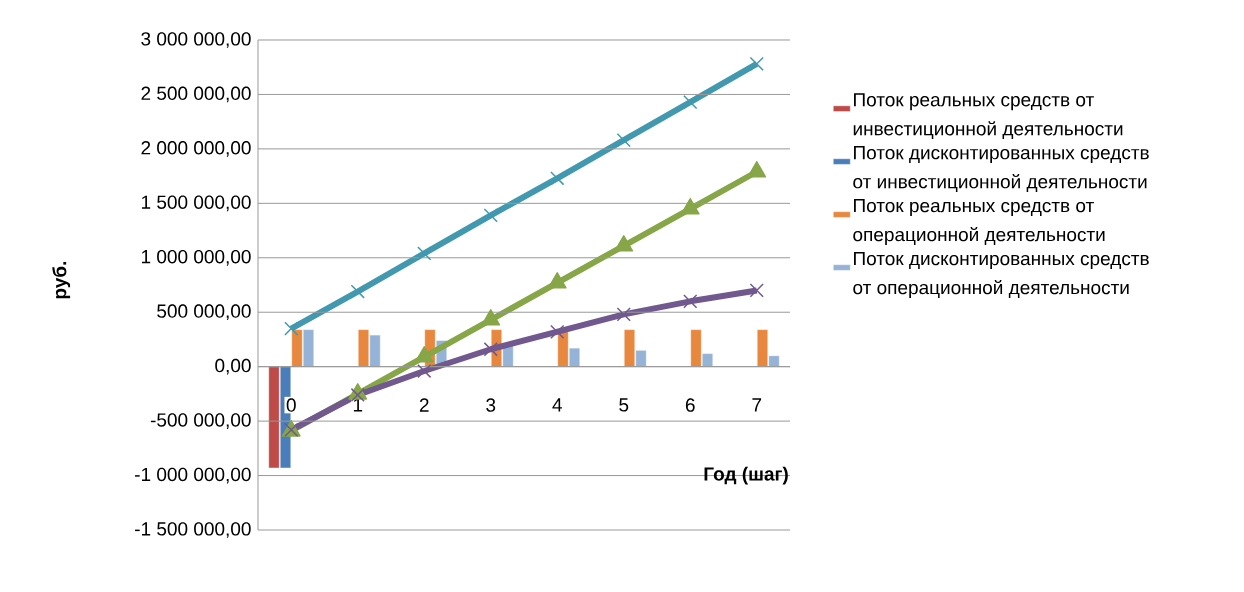 This screenshot has width=1244, height=592. Describe the element at coordinates (196, 257) in the screenshot. I see `y-tick-label: 1 000 000,00` at that location.